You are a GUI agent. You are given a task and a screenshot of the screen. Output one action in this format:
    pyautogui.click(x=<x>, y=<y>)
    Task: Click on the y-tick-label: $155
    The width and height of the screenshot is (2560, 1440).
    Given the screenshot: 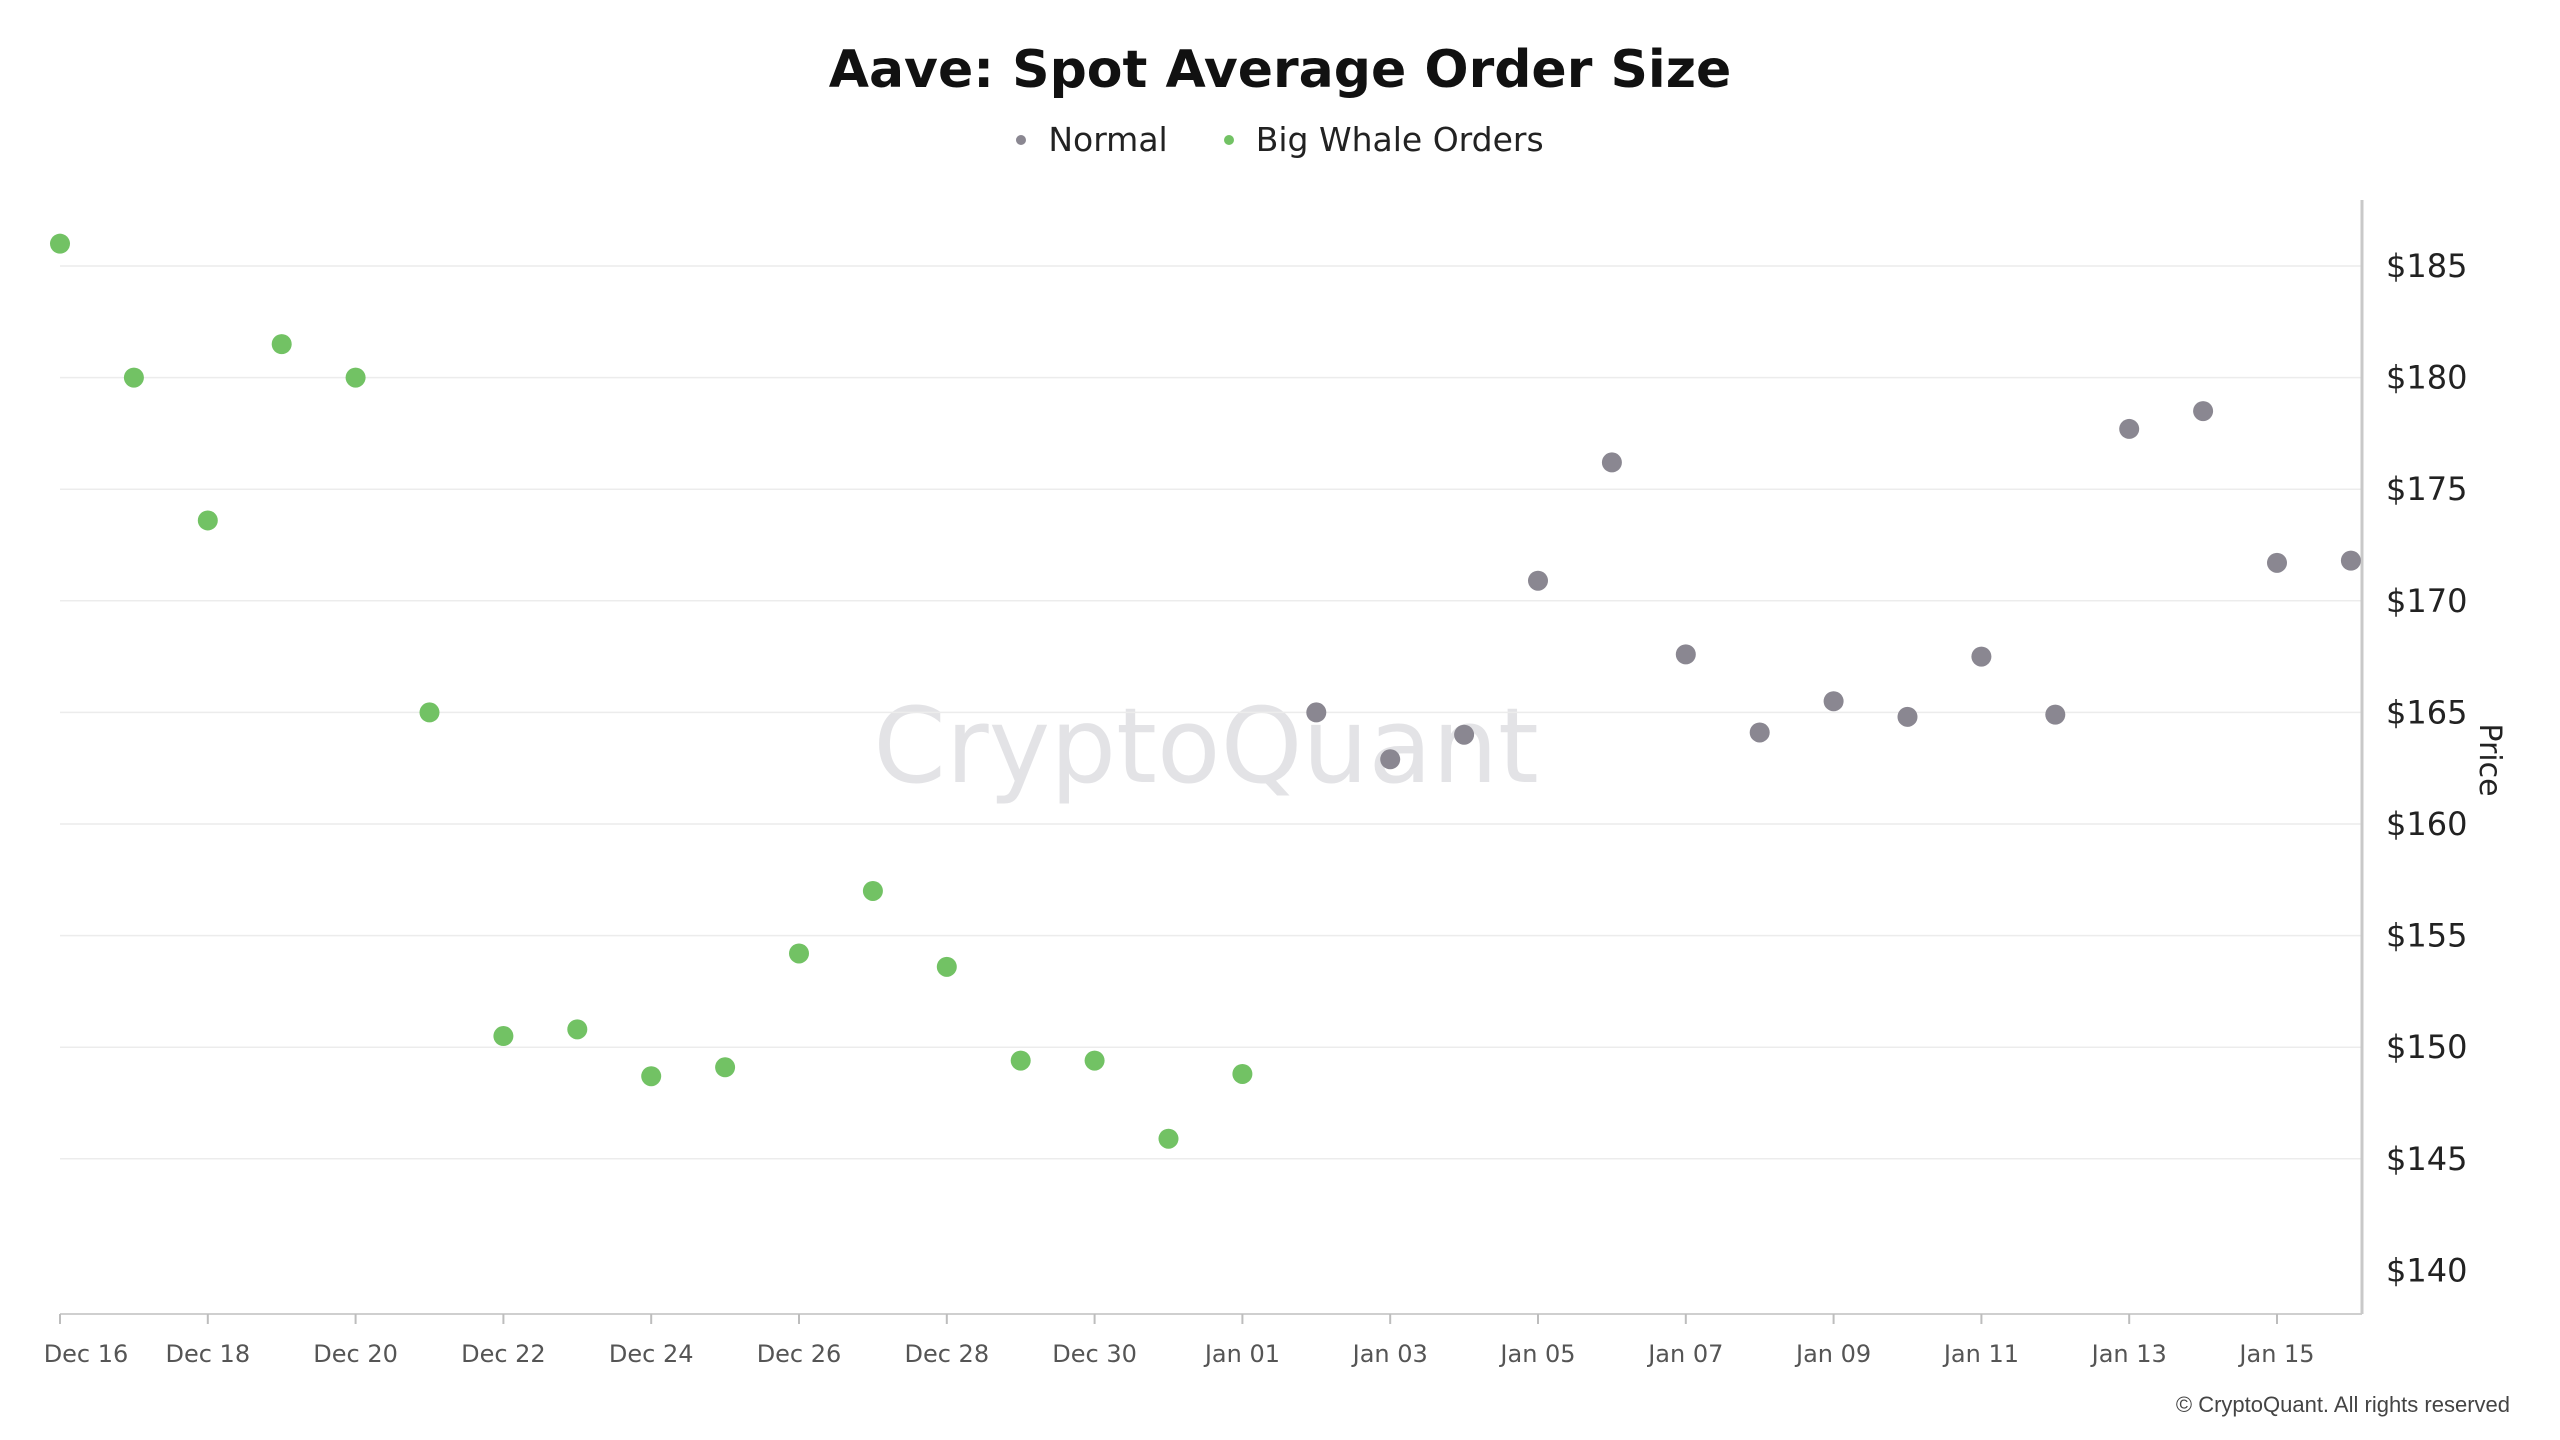 What is the action you would take?
    pyautogui.click(x=2426, y=936)
    